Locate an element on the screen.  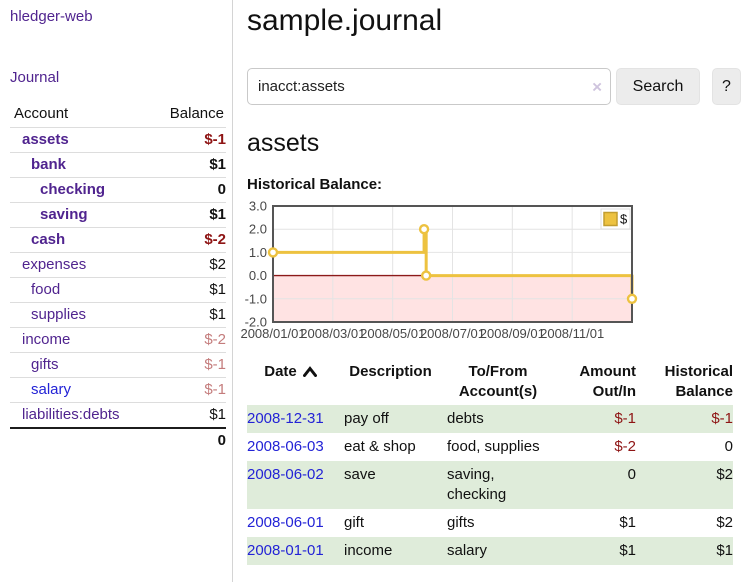
accounts-total-spacer is located at coordinates (79, 440).